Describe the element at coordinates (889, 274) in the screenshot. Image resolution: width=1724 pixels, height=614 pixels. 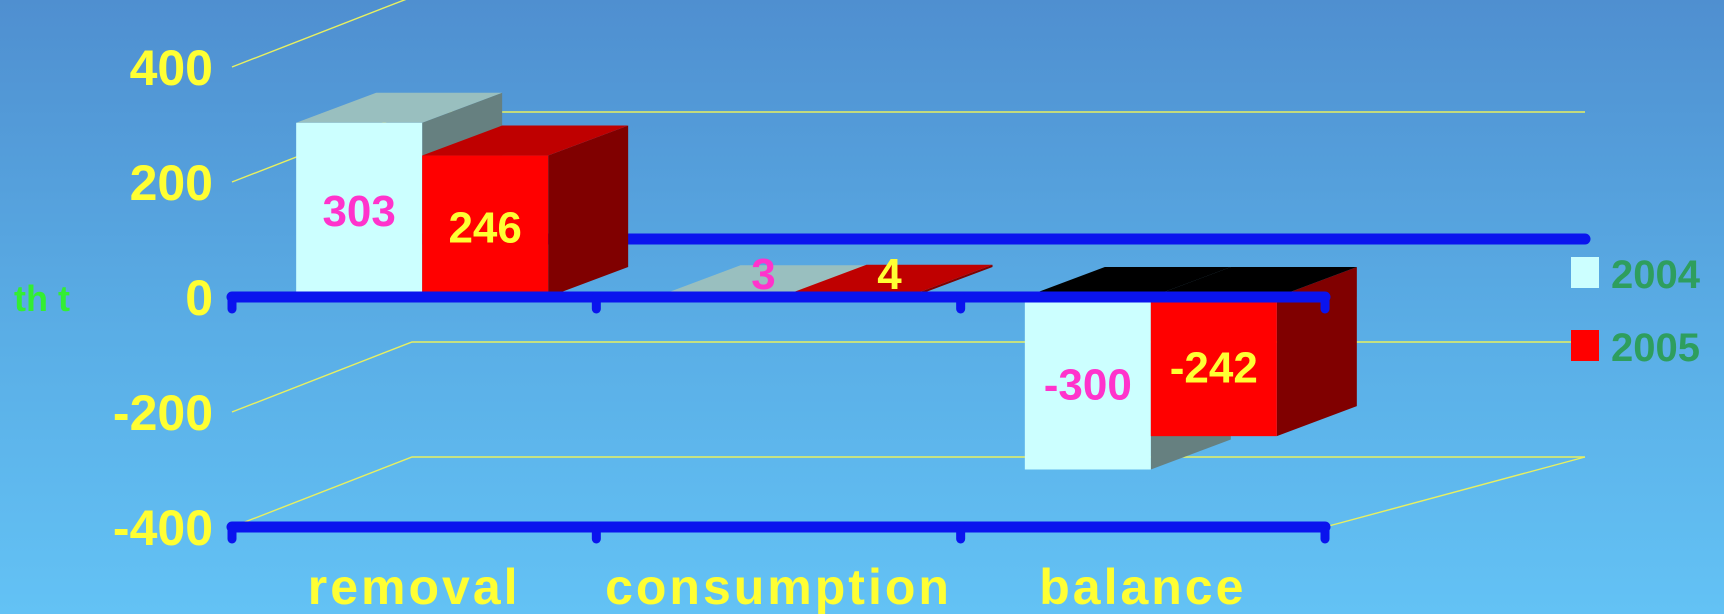
I see `data-label: 4` at that location.